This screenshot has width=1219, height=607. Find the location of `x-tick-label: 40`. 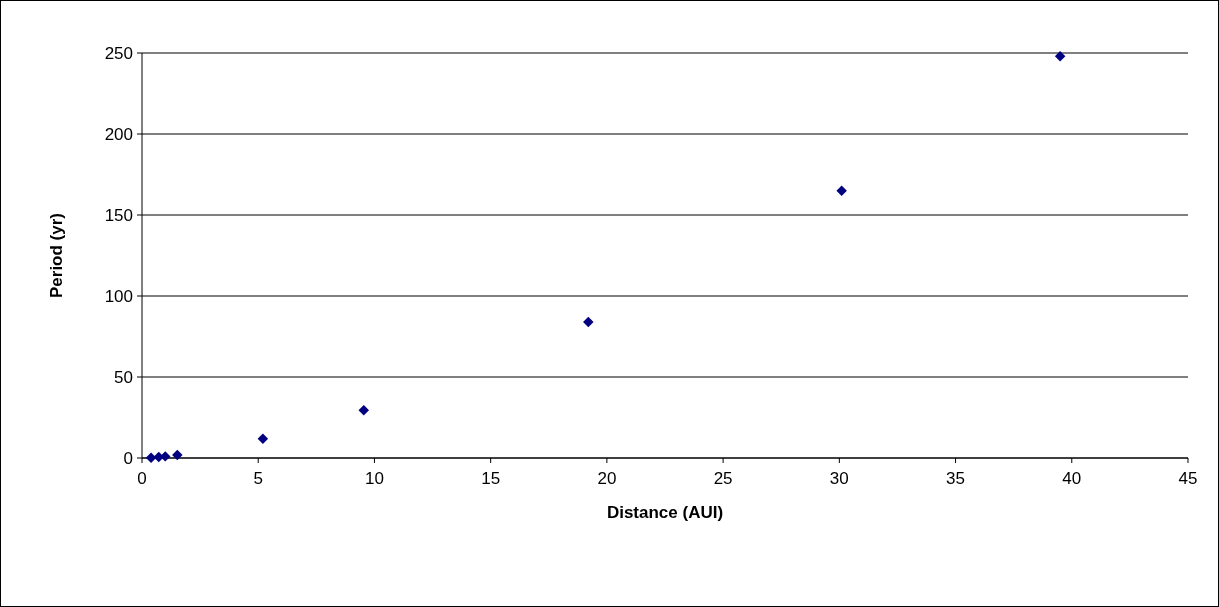

x-tick-label: 40 is located at coordinates (1072, 478).